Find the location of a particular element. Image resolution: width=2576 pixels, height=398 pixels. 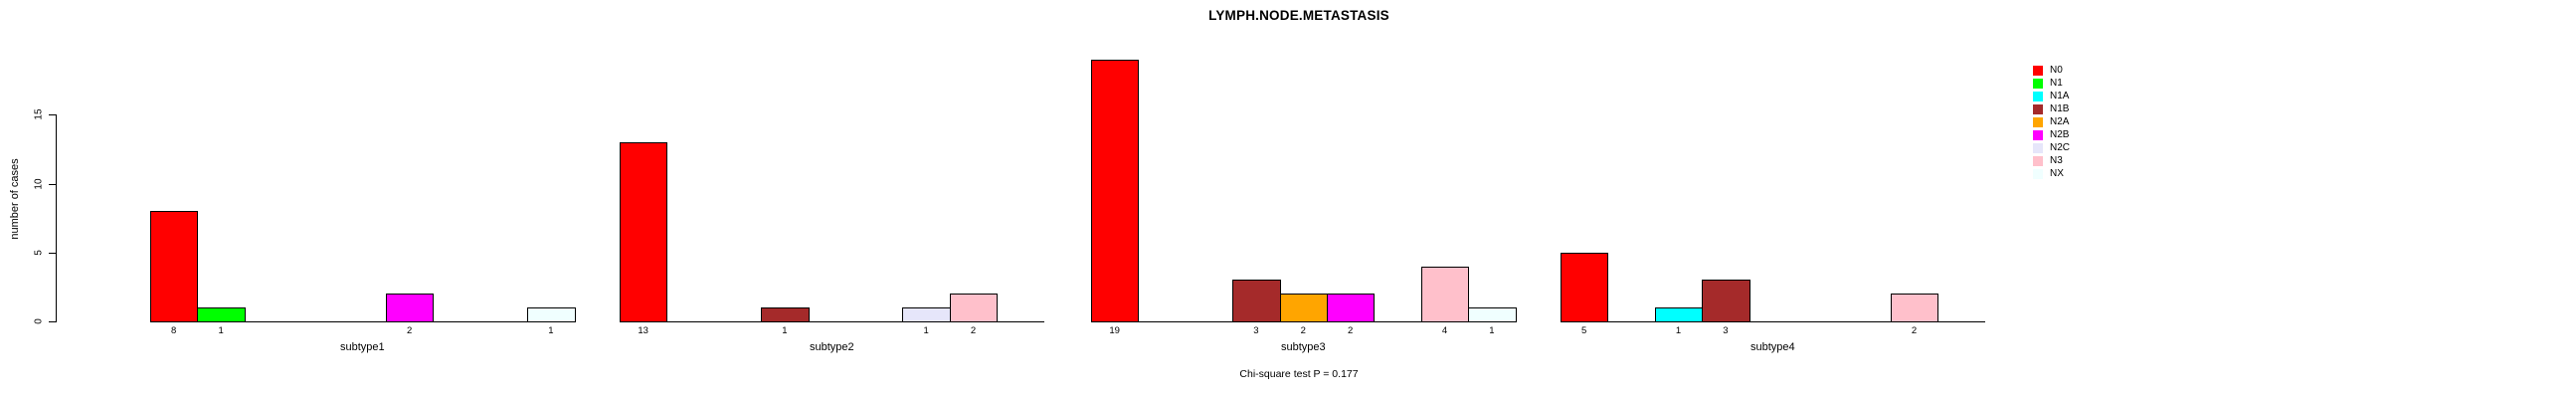

group-label-subtype3: subtype3 is located at coordinates (1303, 347).